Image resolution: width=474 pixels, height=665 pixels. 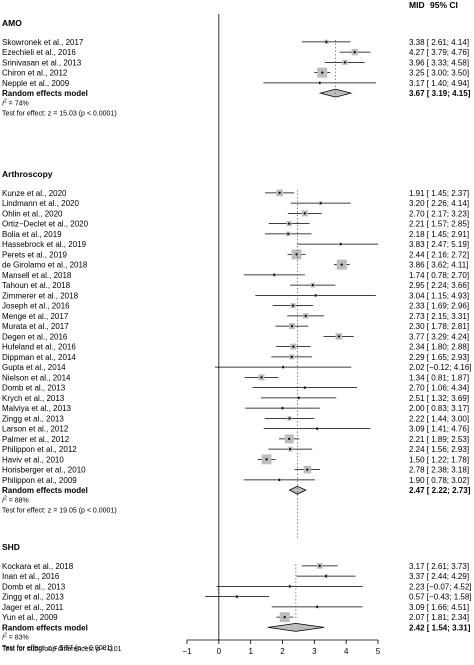 I want to click on pooled-ci-text: 3.67 [ 3.19; 4.15], so click(x=440, y=93).